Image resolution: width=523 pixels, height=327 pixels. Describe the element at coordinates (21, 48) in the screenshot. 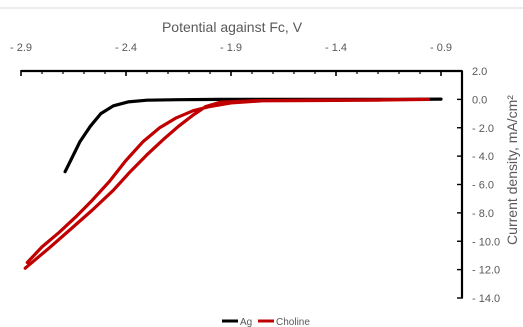

I see `x-tick-label: - 2.9` at that location.